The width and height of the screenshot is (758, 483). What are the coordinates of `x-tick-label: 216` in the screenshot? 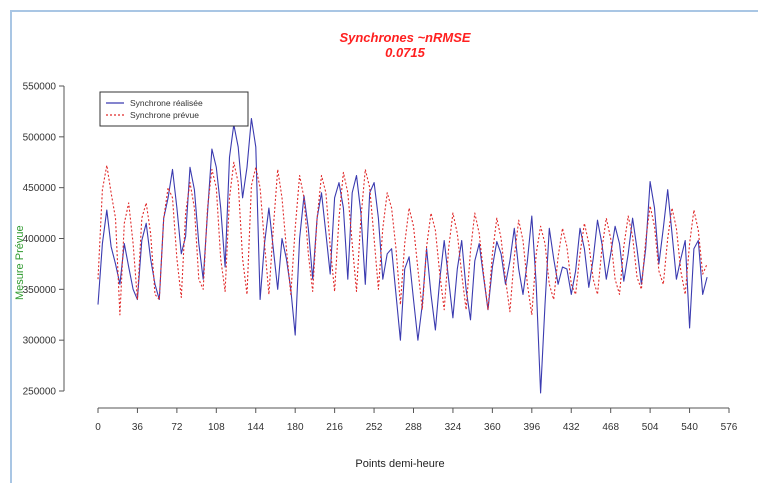 It's located at (334, 427).